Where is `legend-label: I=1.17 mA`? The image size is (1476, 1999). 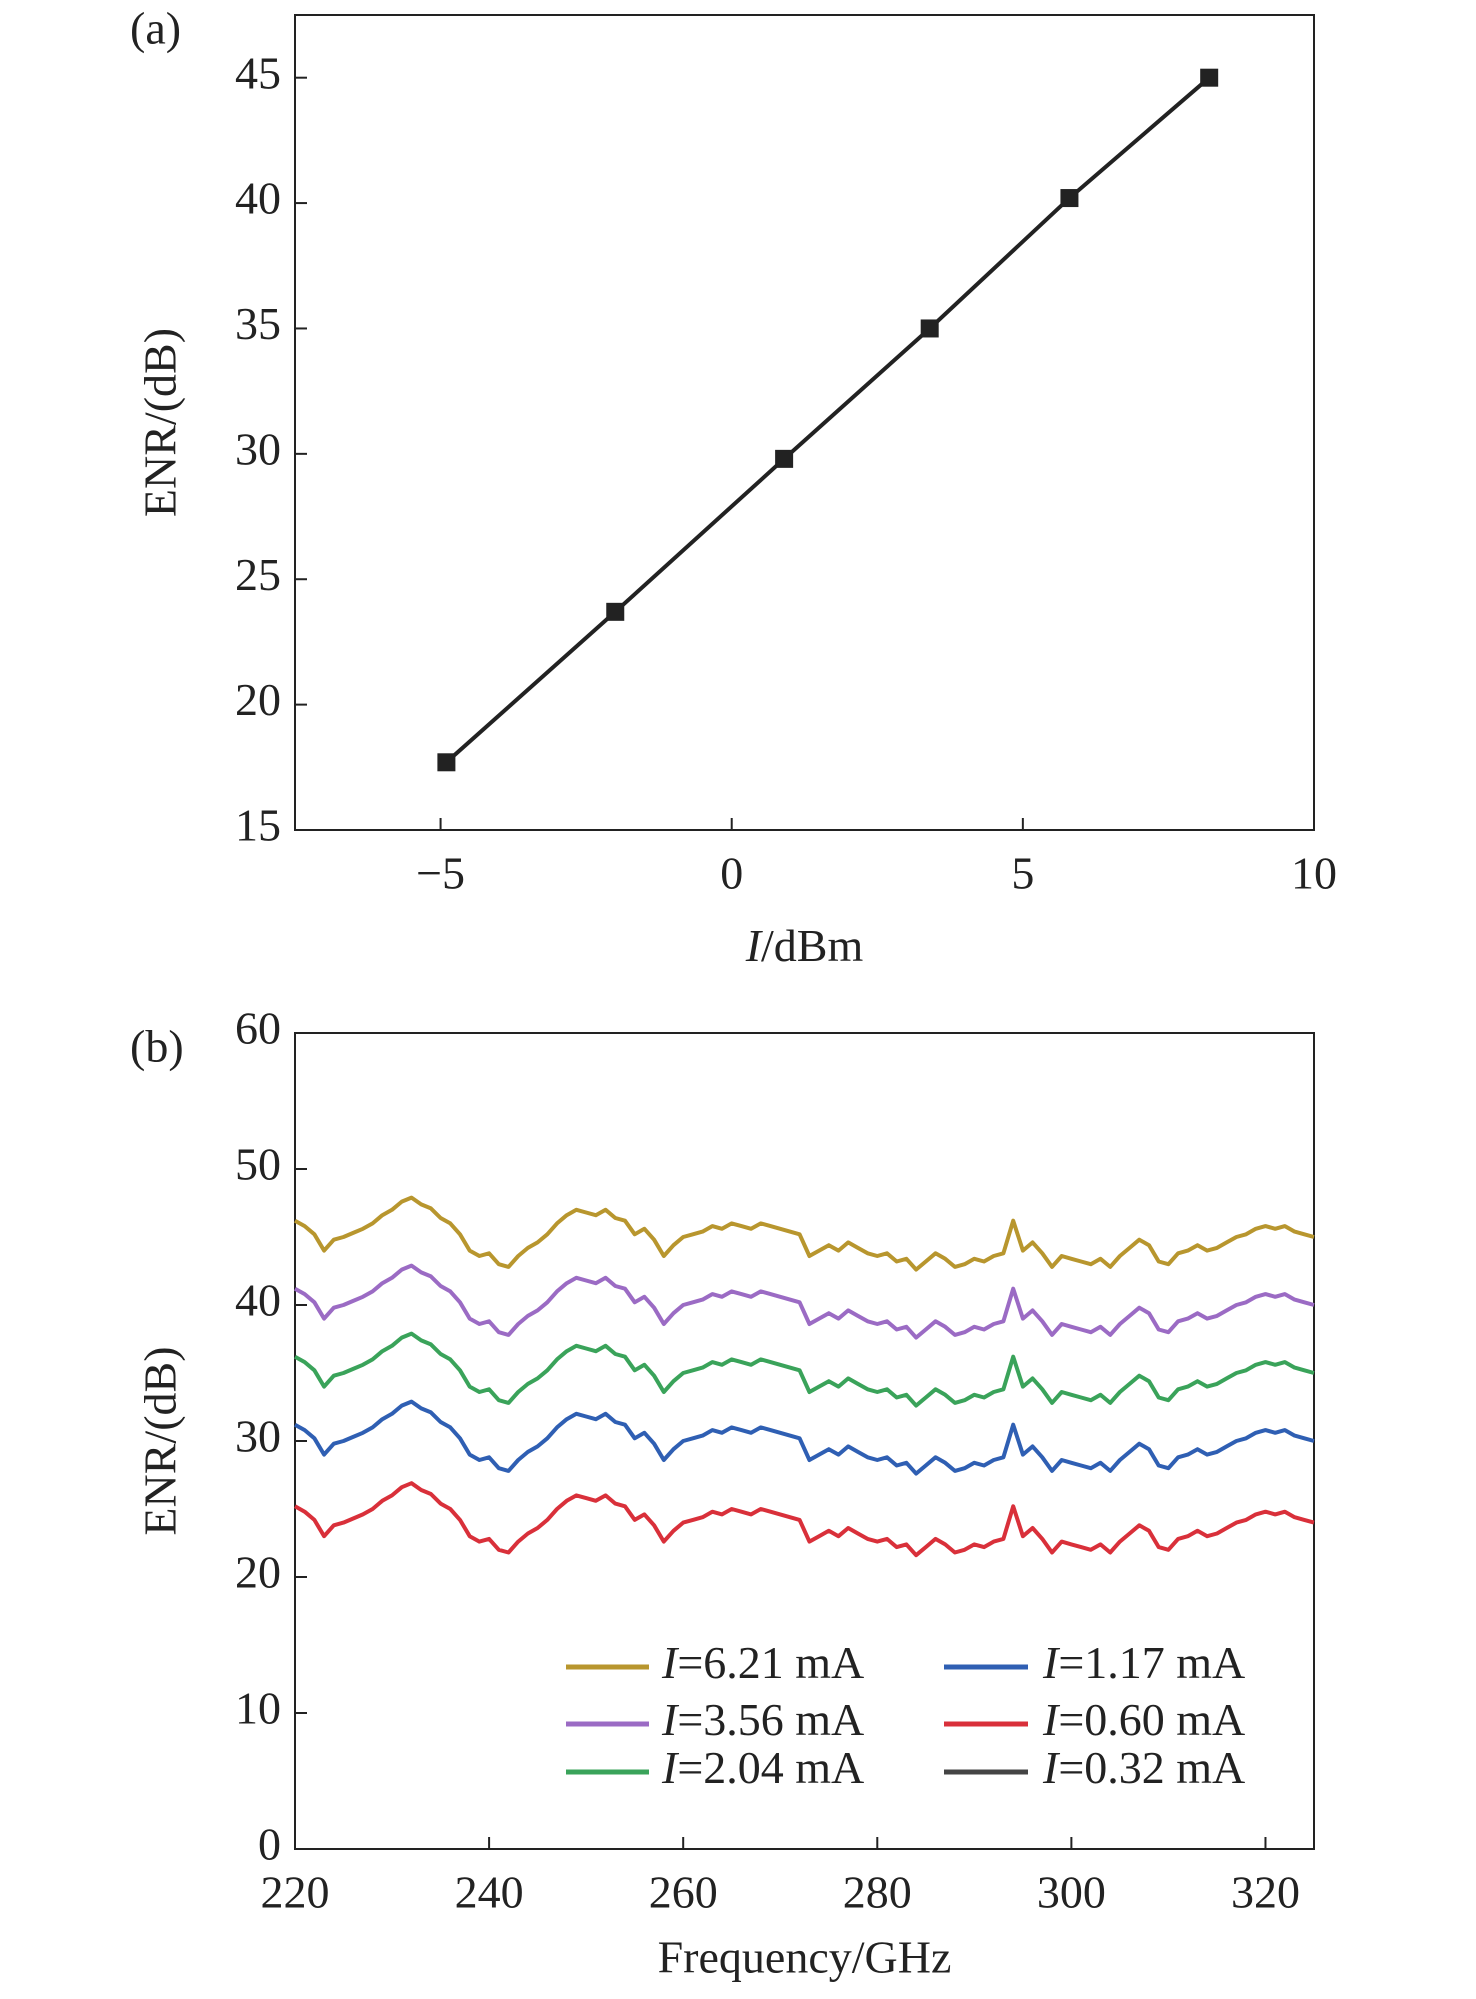
legend-label: I=1.17 mA is located at coordinates (1143, 1662).